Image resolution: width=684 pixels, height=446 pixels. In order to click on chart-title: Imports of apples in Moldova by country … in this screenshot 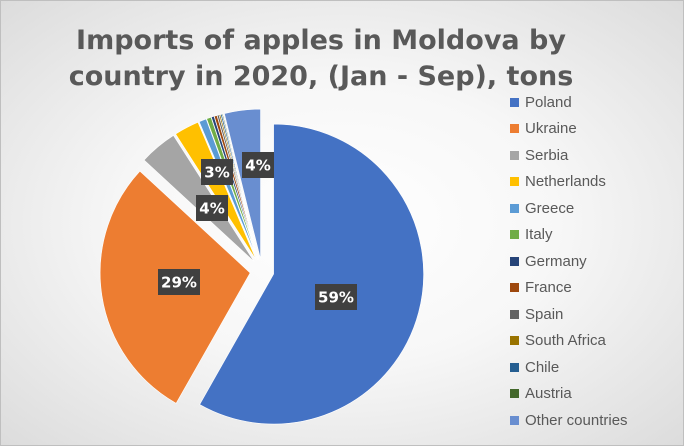, I will do `click(321, 58)`.